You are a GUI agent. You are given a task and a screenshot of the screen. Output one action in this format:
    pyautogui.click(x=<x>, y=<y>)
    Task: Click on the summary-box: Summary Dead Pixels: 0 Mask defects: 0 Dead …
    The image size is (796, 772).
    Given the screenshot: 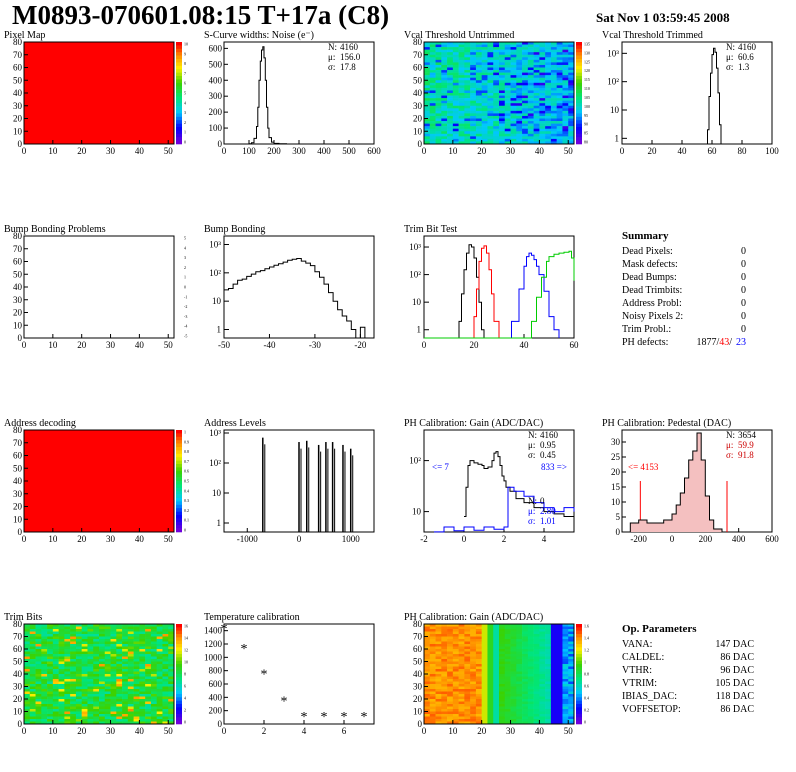 What is the action you would take?
    pyautogui.click(x=684, y=290)
    